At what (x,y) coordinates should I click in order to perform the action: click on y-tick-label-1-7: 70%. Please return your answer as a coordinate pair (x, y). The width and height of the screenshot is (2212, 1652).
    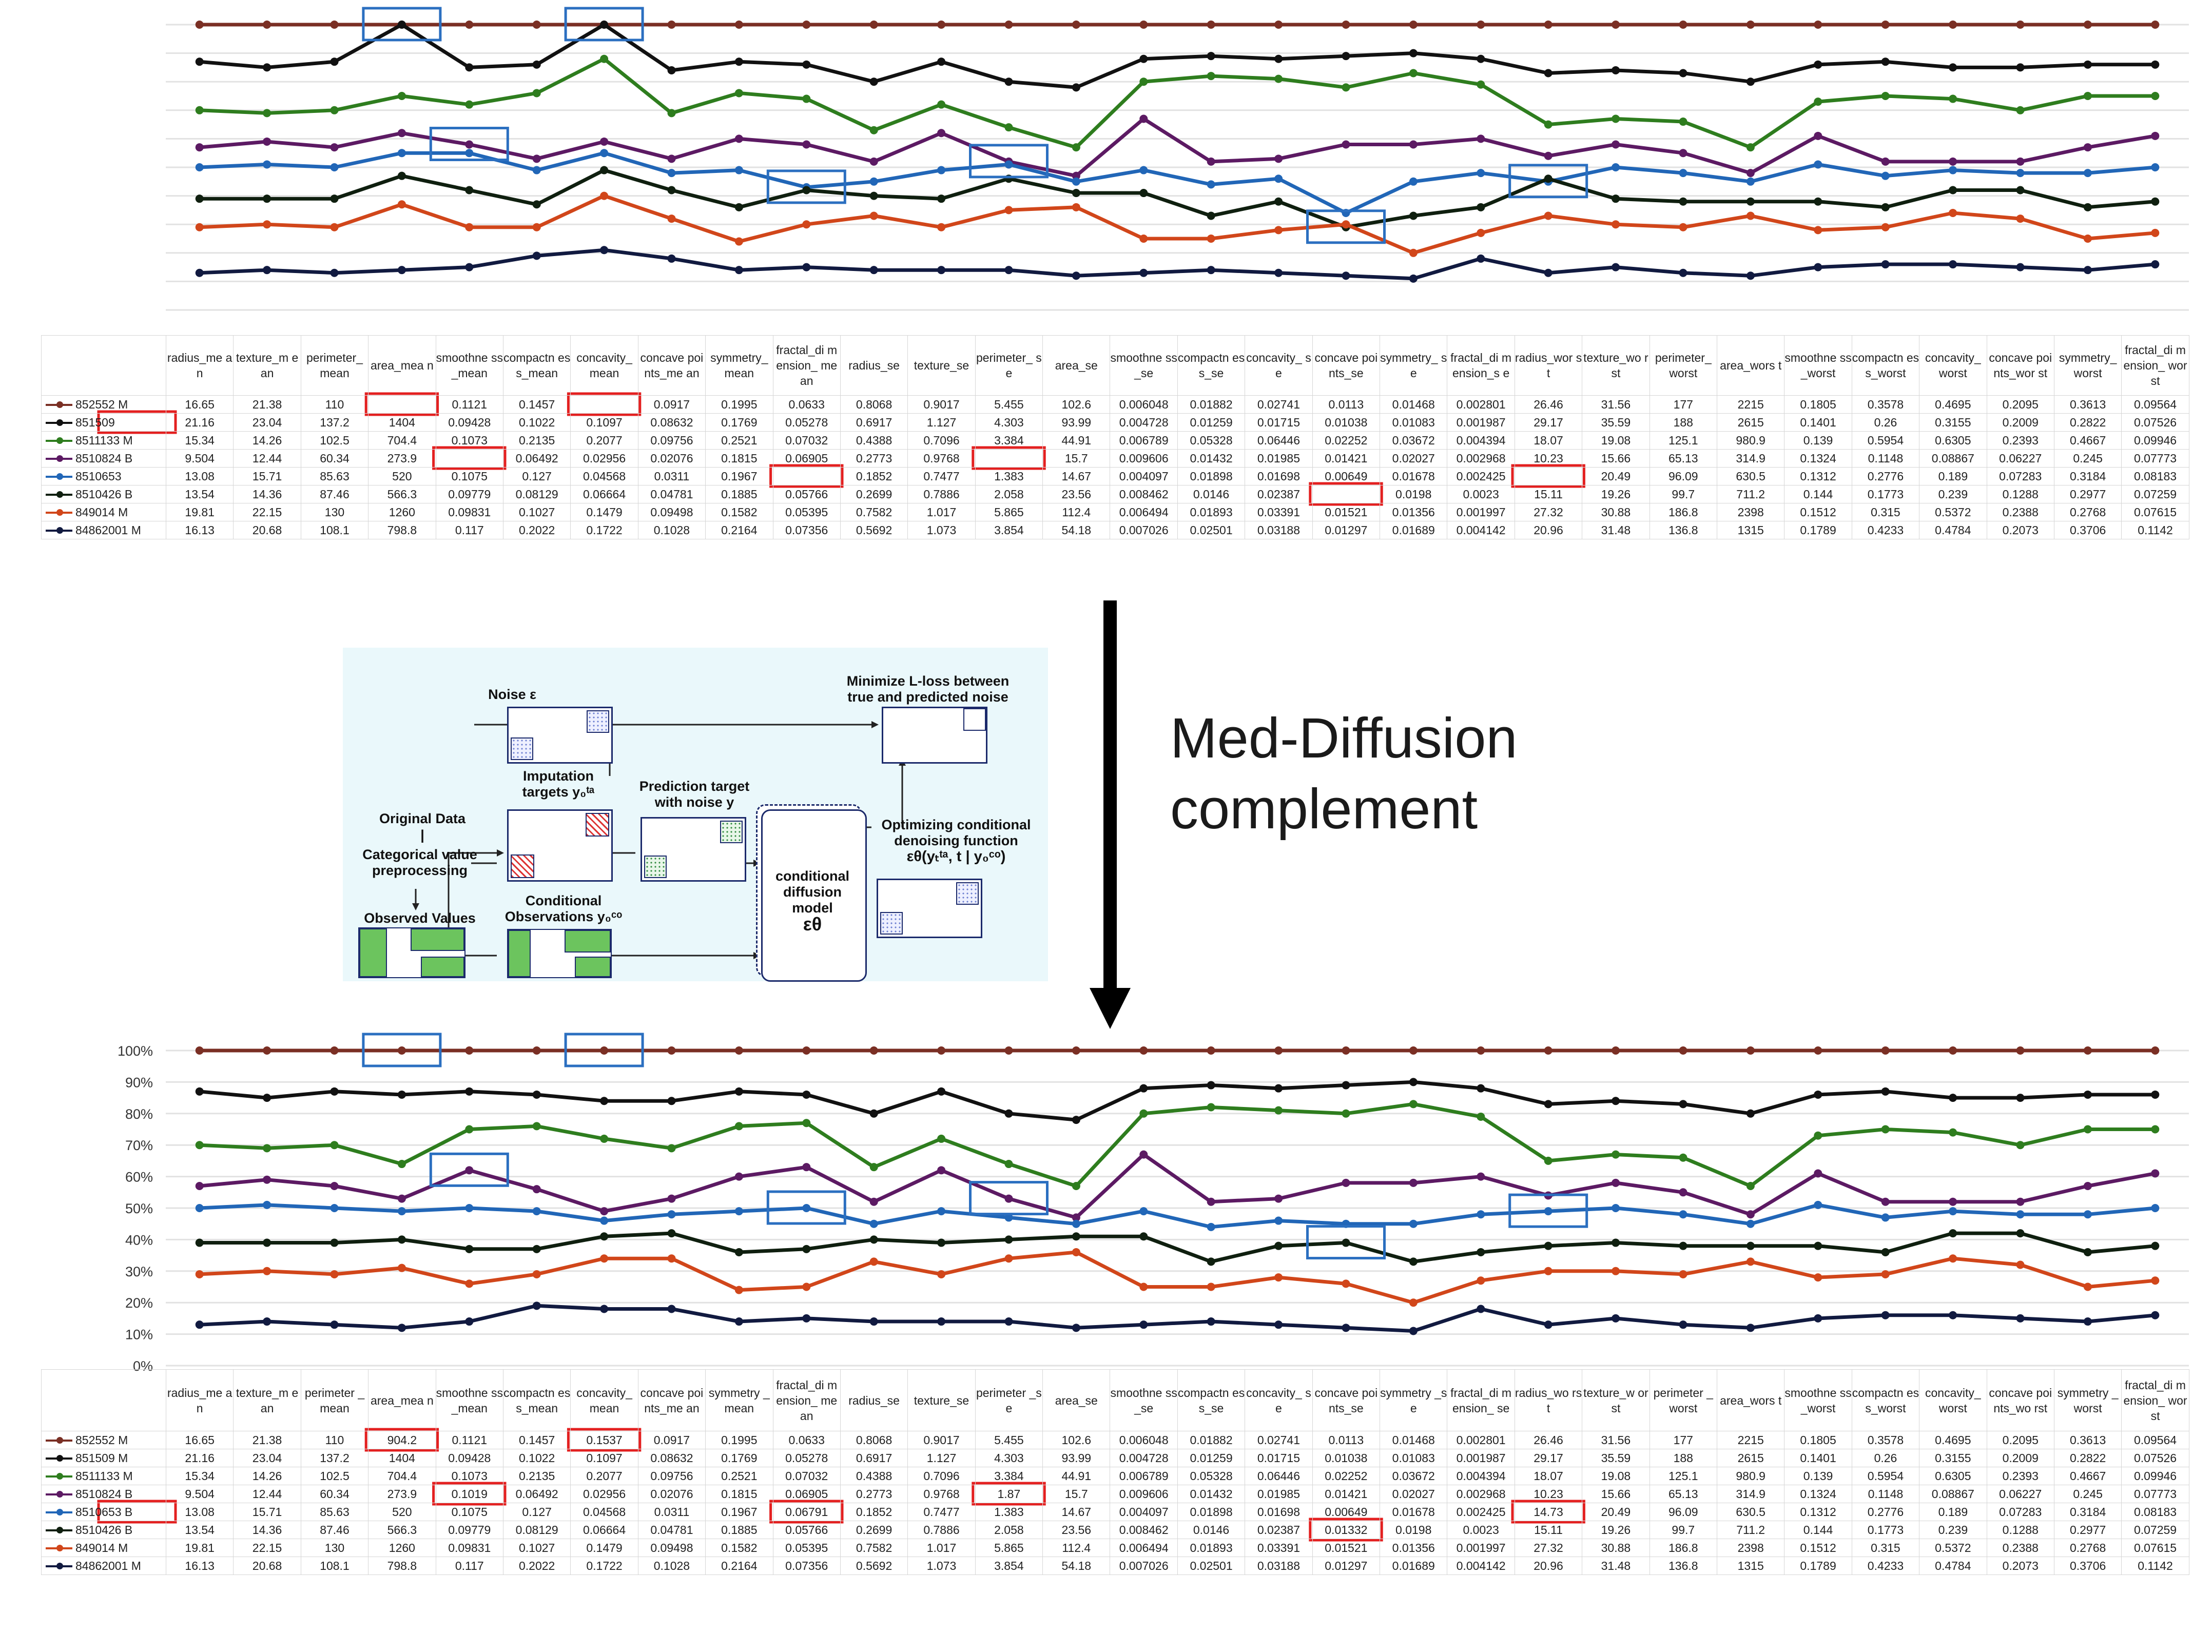
    Looking at the image, I should click on (139, 1145).